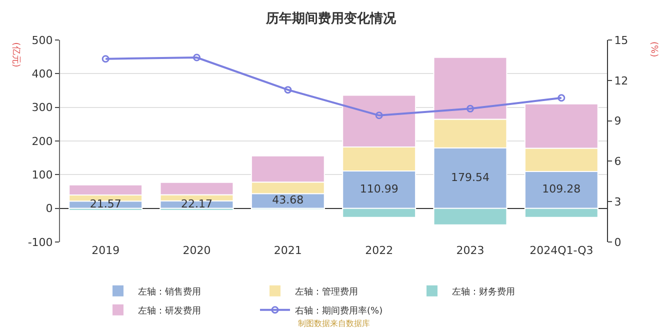  Describe the element at coordinates (470, 250) in the screenshot. I see `x-tick-label: 2023` at that location.